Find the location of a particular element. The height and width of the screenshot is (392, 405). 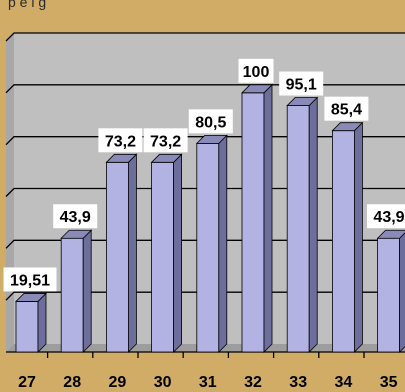

data-label-text: 95,1 is located at coordinates (301, 85).